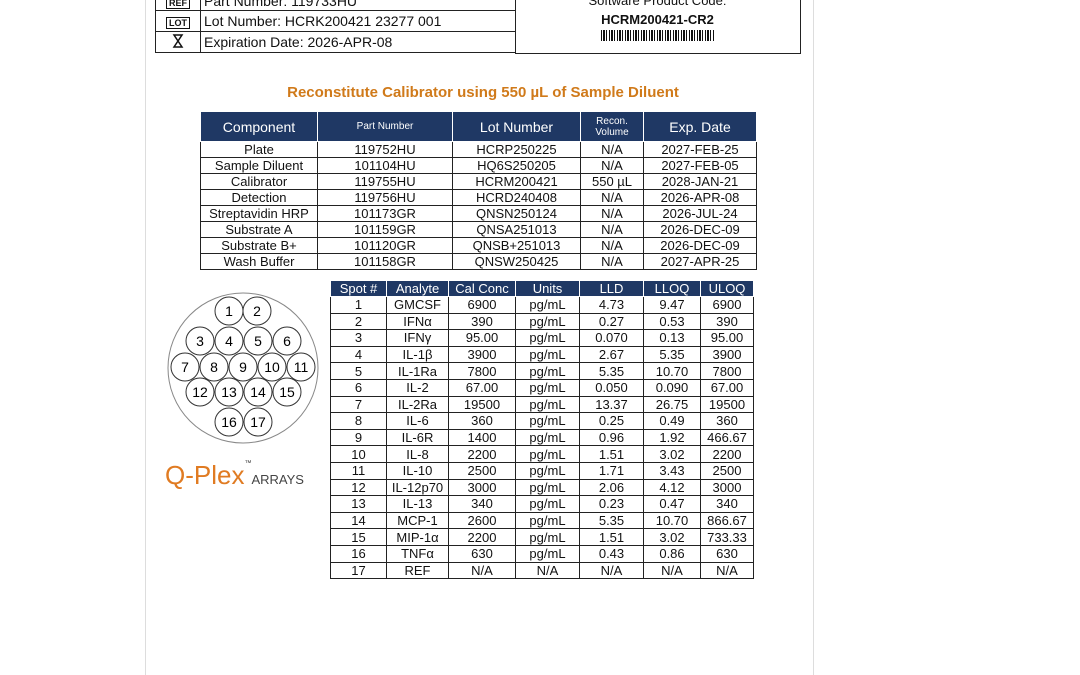 This screenshot has width=1080, height=675. What do you see at coordinates (611, 504) in the screenshot?
I see `cell: 0.23` at bounding box center [611, 504].